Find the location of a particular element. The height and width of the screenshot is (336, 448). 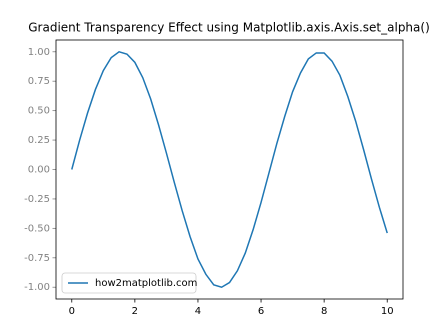

x-tick-label: 8 is located at coordinates (324, 311).